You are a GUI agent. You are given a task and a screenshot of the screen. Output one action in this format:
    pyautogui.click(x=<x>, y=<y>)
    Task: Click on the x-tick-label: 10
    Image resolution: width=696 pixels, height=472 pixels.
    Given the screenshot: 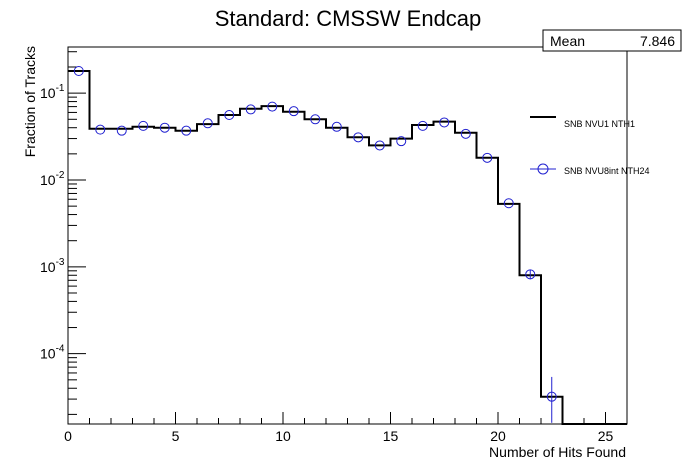 What is the action you would take?
    pyautogui.click(x=283, y=436)
    